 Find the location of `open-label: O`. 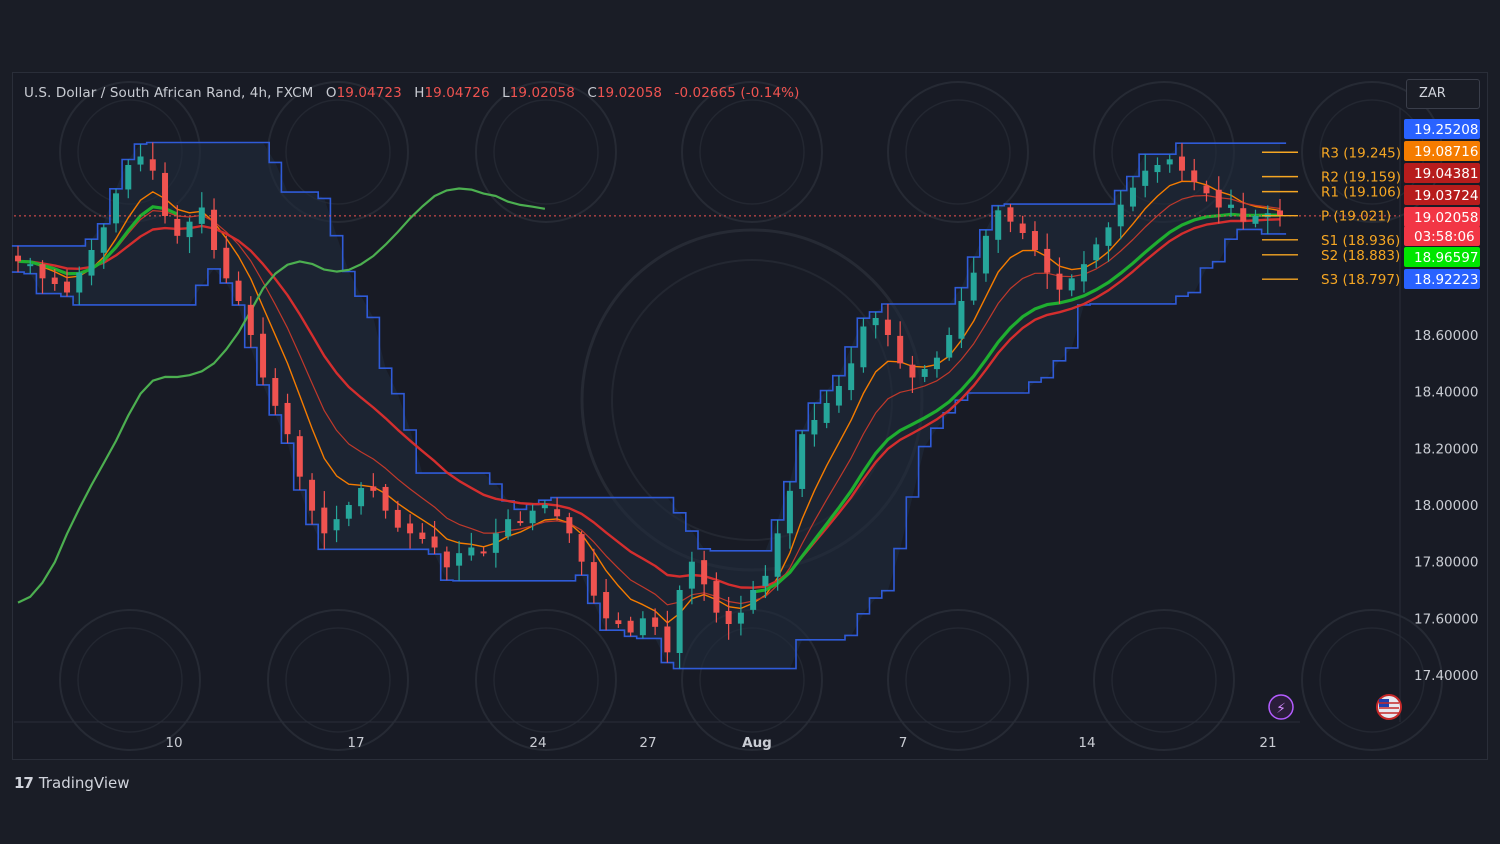

open-label: O is located at coordinates (331, 93).